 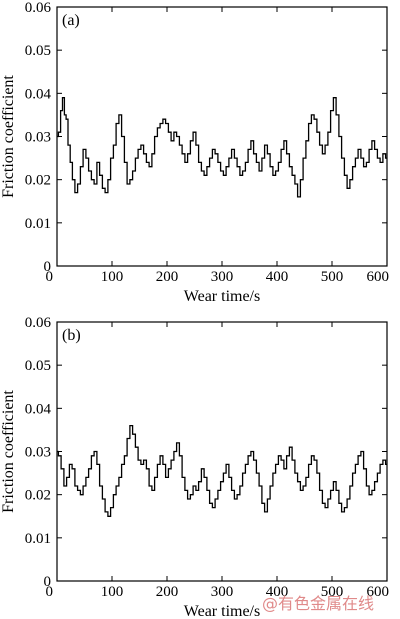 I want to click on panel-label: (b), so click(x=71, y=335).